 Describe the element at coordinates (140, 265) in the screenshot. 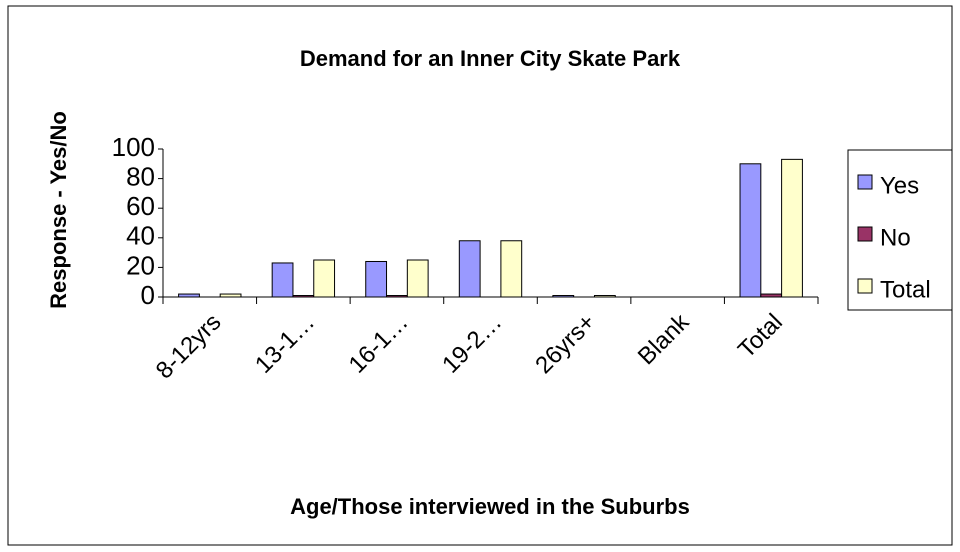

I see `y-tick-label: 20` at that location.